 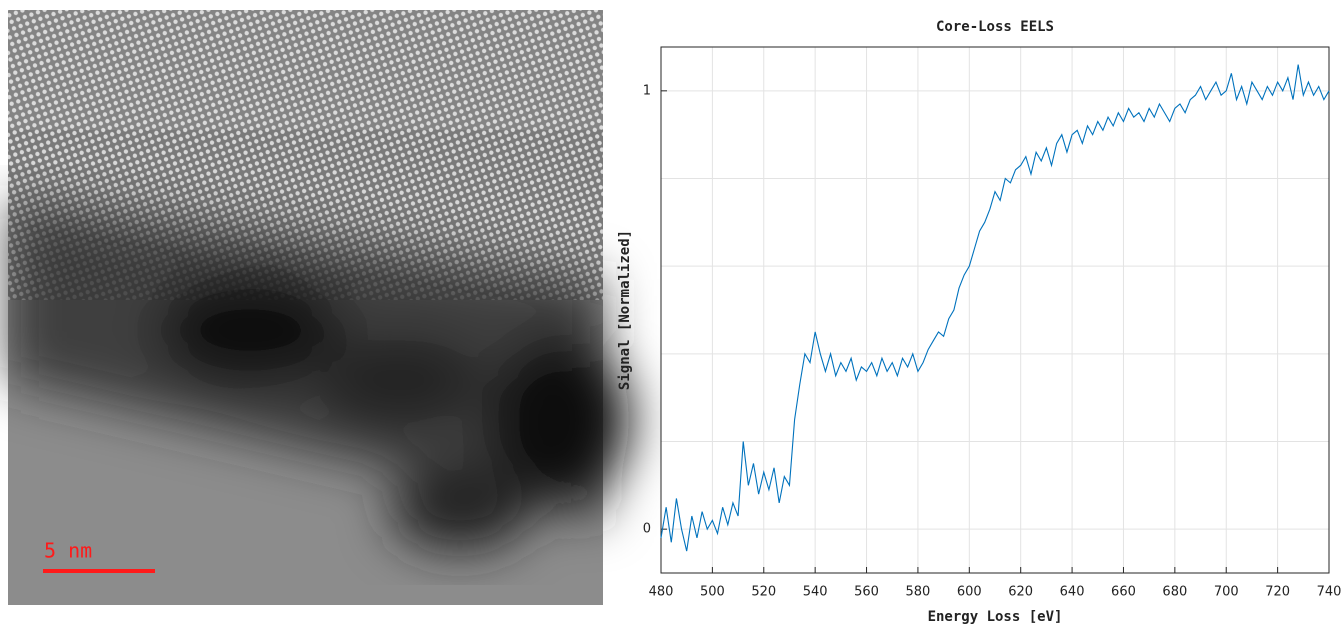 I want to click on x-tick-label: 520, so click(x=763, y=592).